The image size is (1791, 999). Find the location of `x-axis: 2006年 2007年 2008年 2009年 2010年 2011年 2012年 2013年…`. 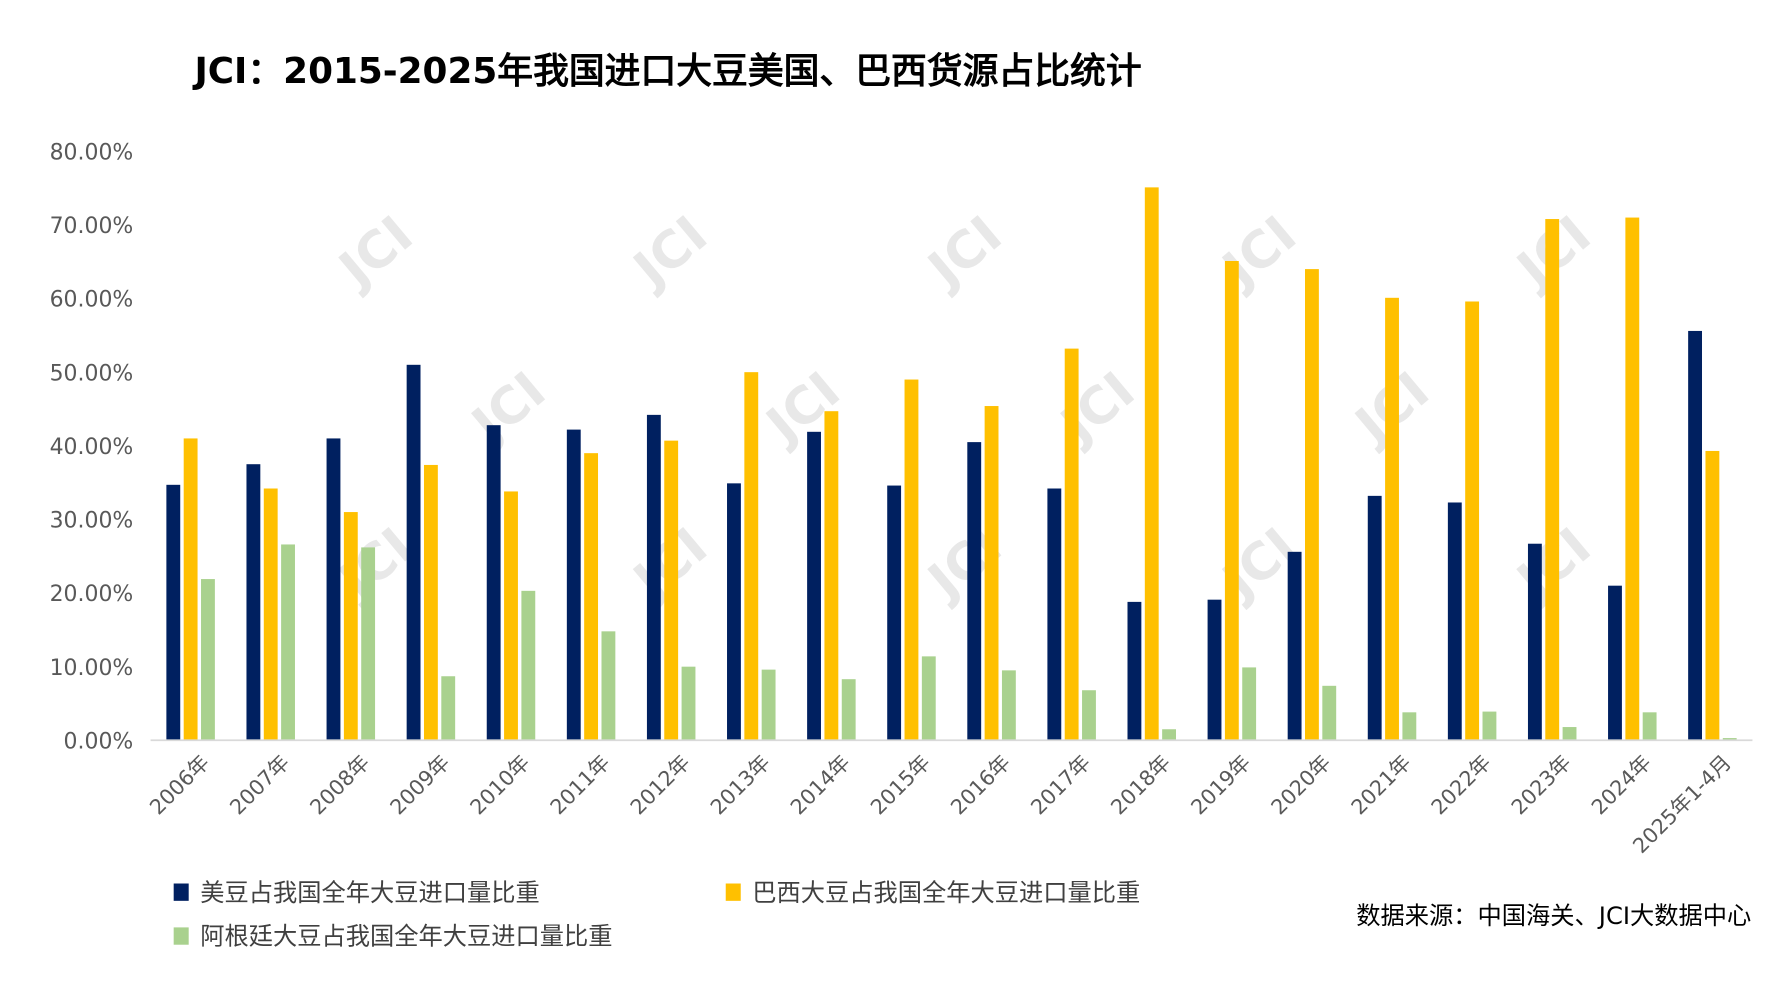

x-axis: 2006年 2007年 2008年 2009年 2010年 2011年 2012年 2013年… is located at coordinates (940, 804).